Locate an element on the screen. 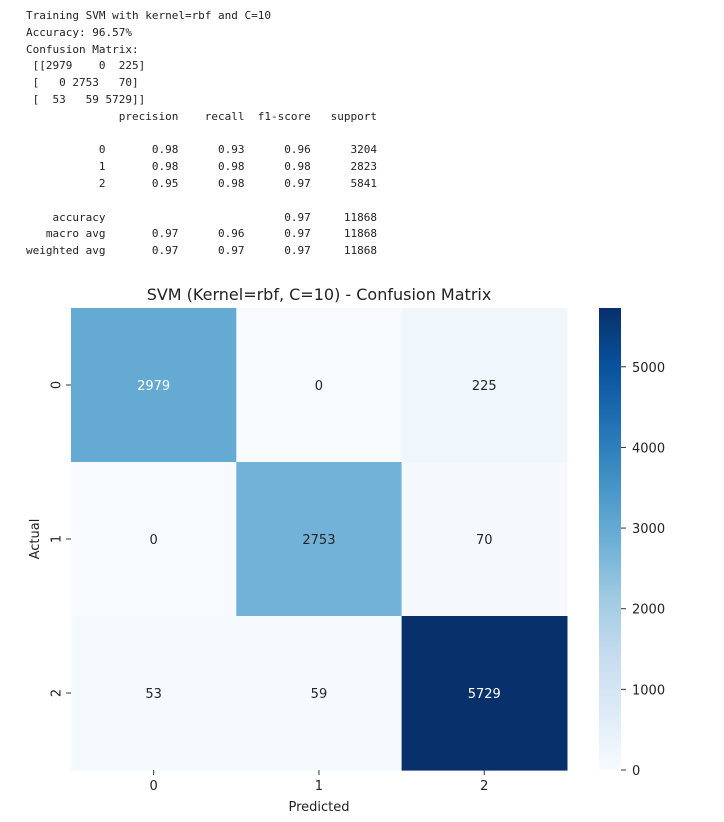 The height and width of the screenshot is (822, 724). console-line: [[2979 0 225] is located at coordinates (86, 66).